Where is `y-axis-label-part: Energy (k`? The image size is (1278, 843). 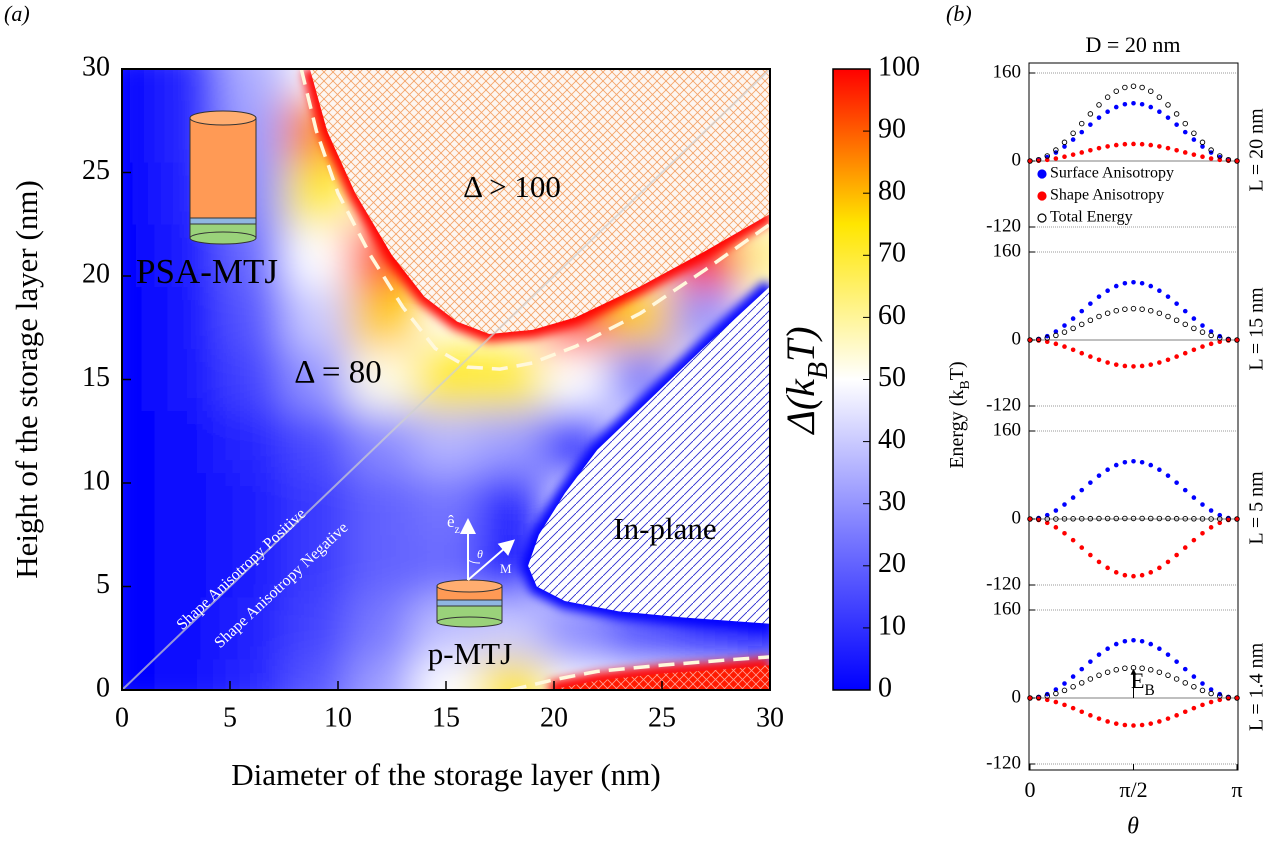 y-axis-label-part: Energy (k is located at coordinates (957, 429).